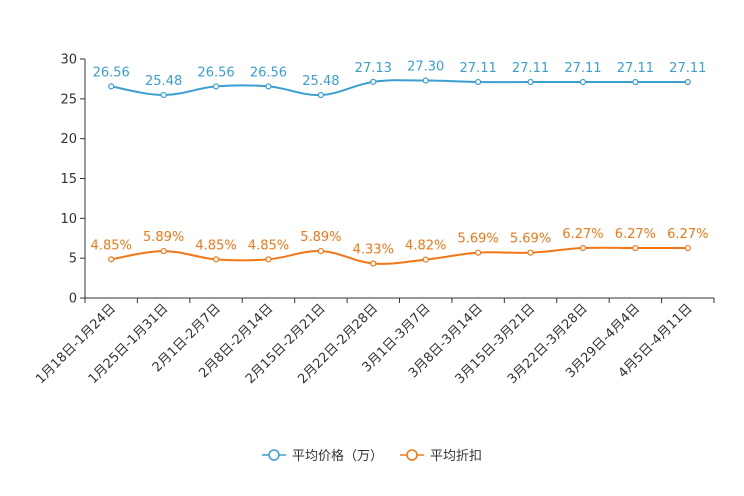 The width and height of the screenshot is (744, 496). What do you see at coordinates (68, 99) in the screenshot?
I see `y-tick-label: 25` at bounding box center [68, 99].